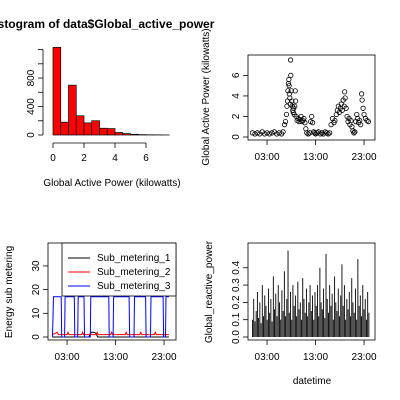 The image size is (400, 400). What do you see at coordinates (99, 153) in the screenshot?
I see `hist-x-axis: 0 2 4 6` at bounding box center [99, 153].